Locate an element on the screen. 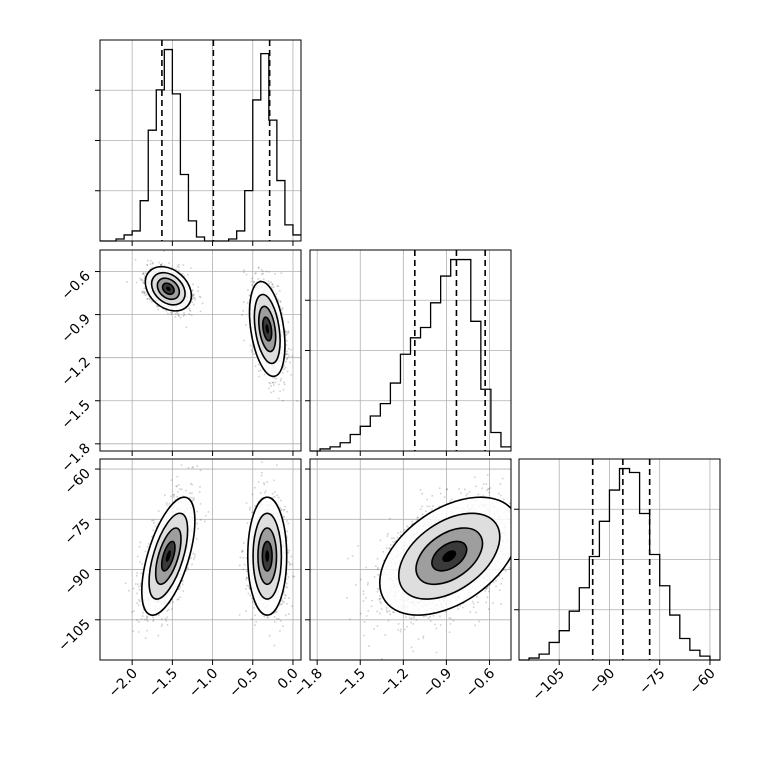  scatter-0-frame is located at coordinates (200, 350).